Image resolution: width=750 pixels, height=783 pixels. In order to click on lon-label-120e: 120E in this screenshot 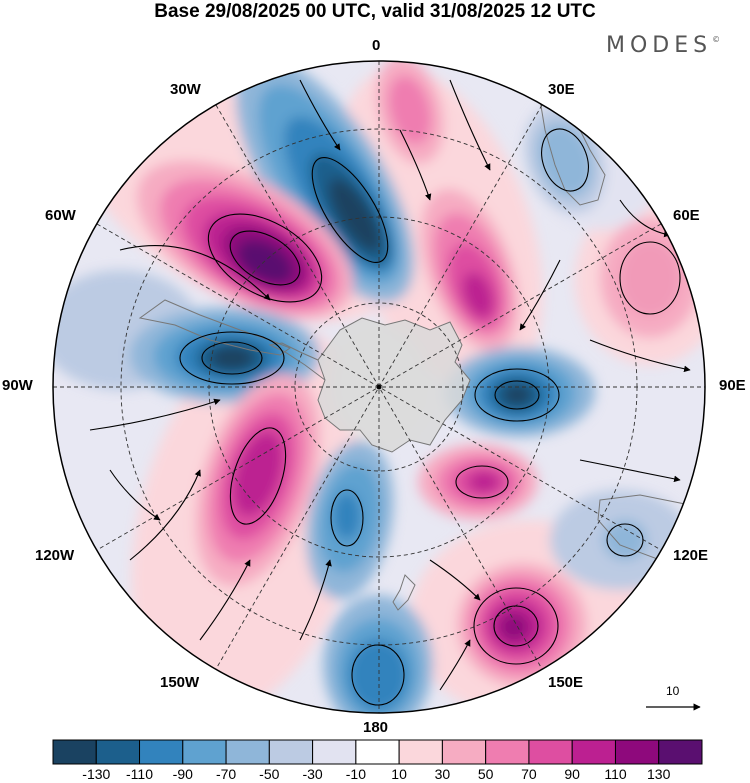, I will do `click(691, 555)`.